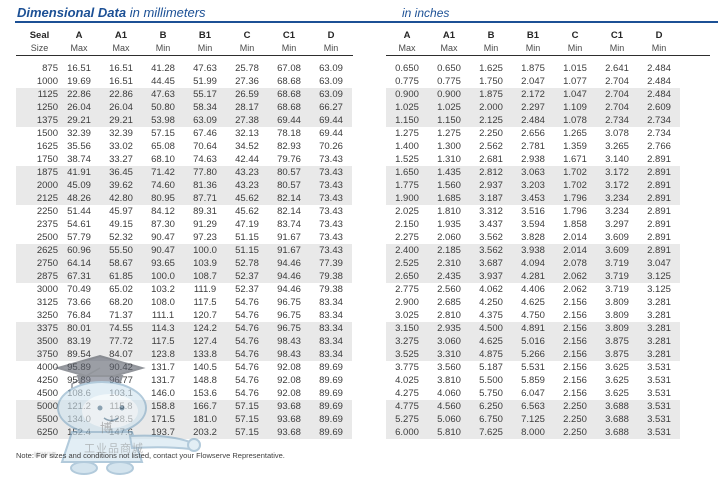 The height and width of the screenshot is (482, 718). Describe the element at coordinates (575, 263) in the screenshot. I see `data-cell-inch-c: 2.078` at that location.